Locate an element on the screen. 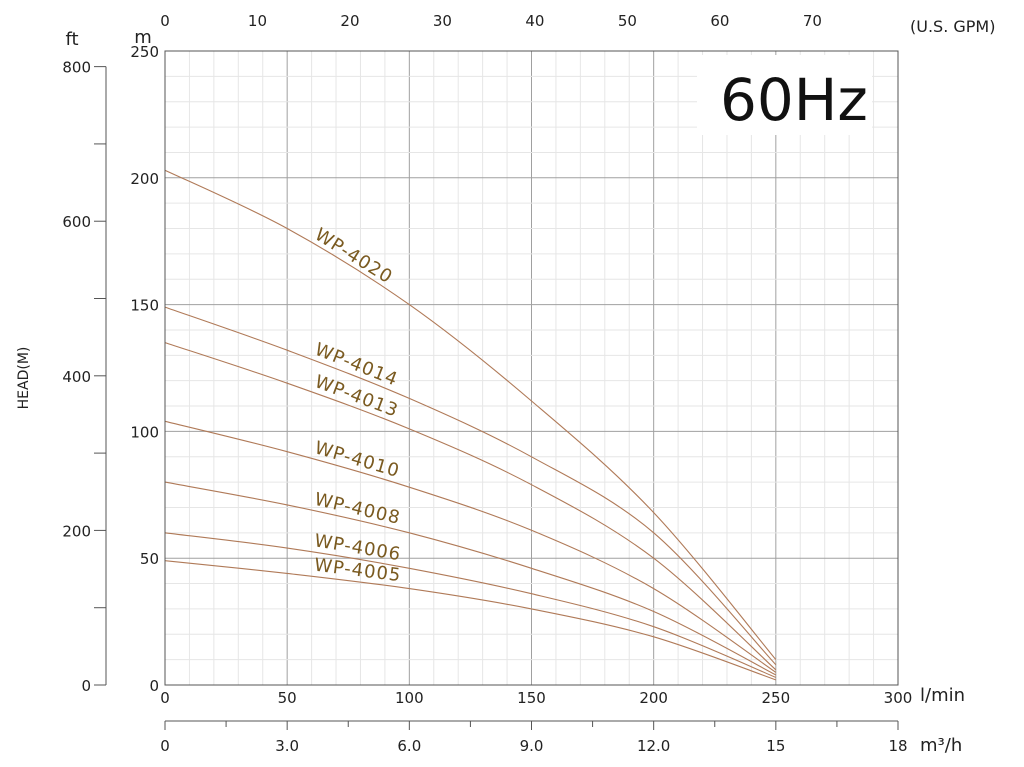 The width and height of the screenshot is (1024, 767). title-background is located at coordinates (784, 95).